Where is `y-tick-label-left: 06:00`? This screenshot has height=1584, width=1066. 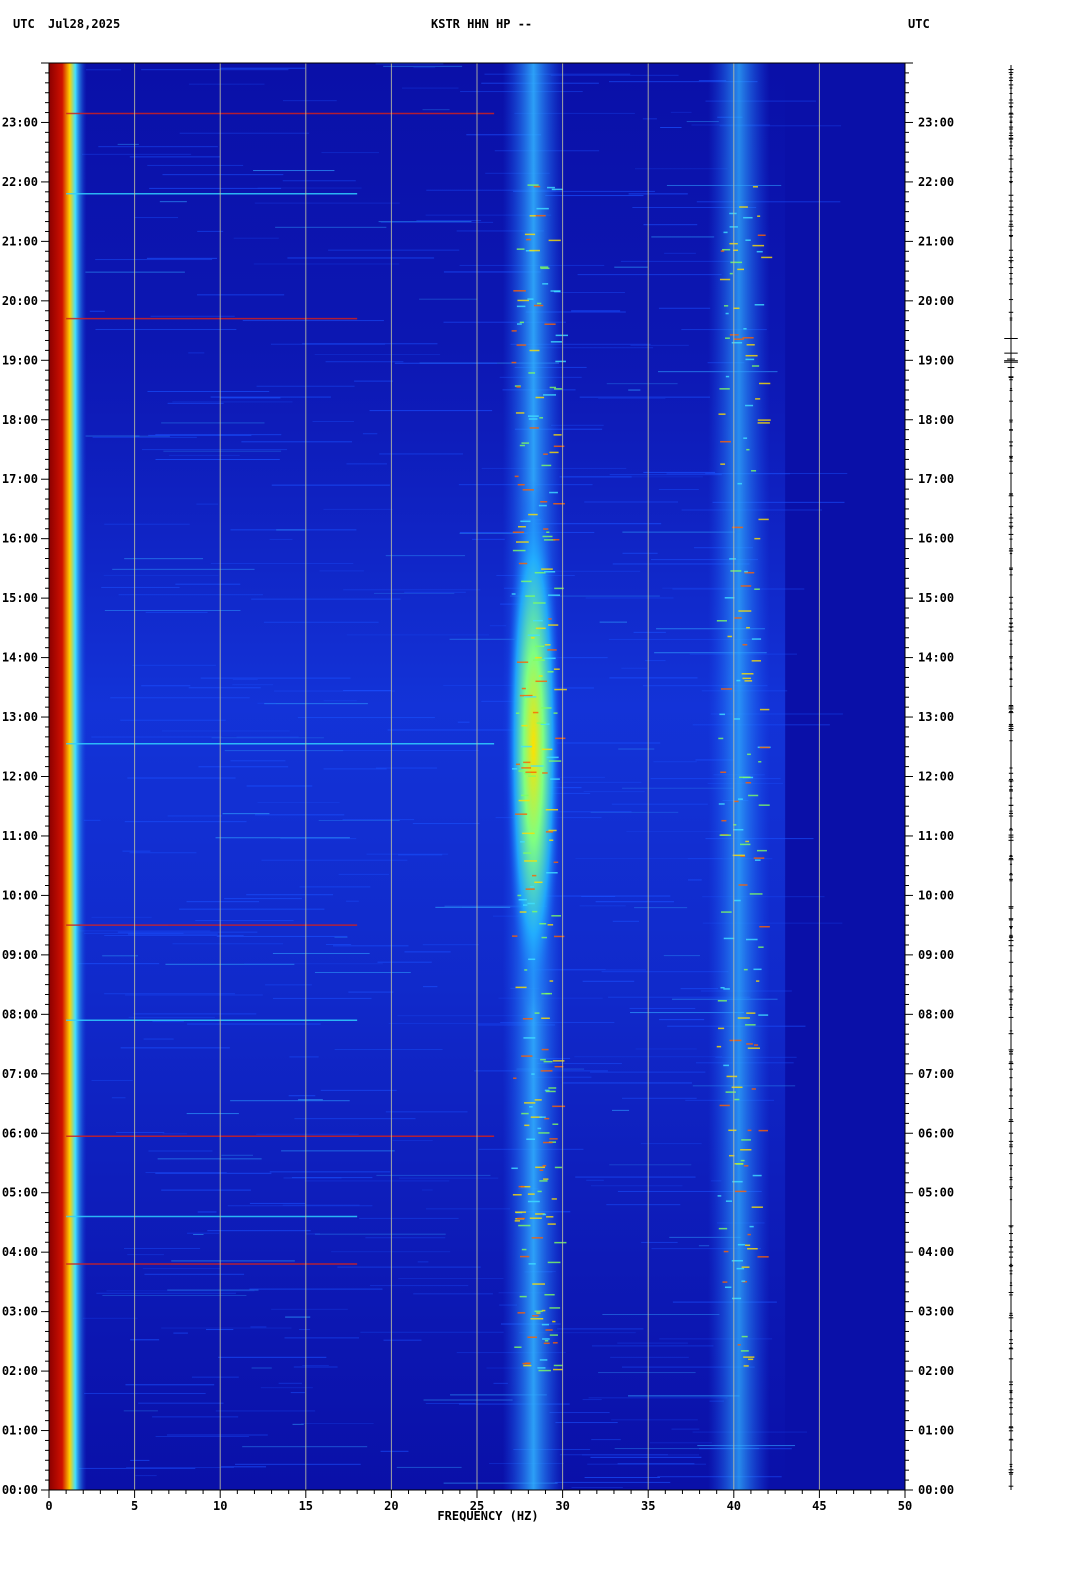 y-tick-label-left: 06:00 is located at coordinates (20, 1133).